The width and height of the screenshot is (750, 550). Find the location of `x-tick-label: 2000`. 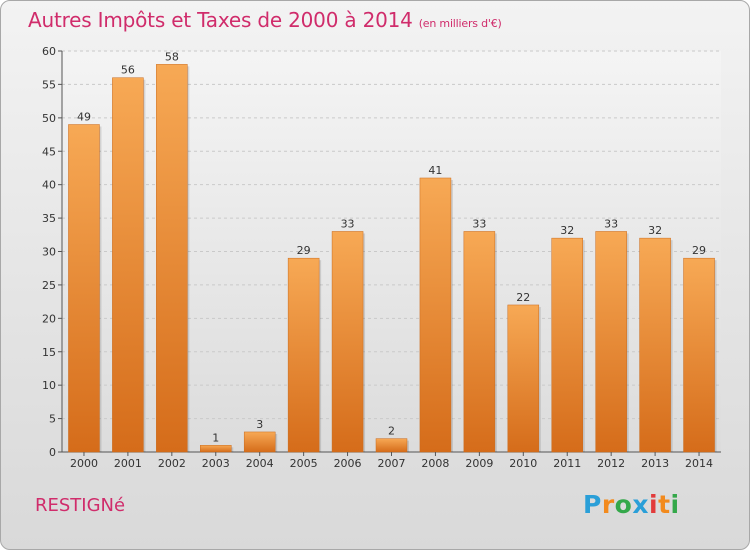

x-tick-label: 2000 is located at coordinates (84, 463).